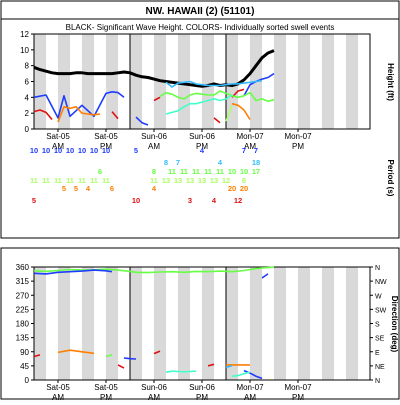  Describe the element at coordinates (380, 339) in the screenshot. I see `direction-y2-tick-label: SE` at that location.